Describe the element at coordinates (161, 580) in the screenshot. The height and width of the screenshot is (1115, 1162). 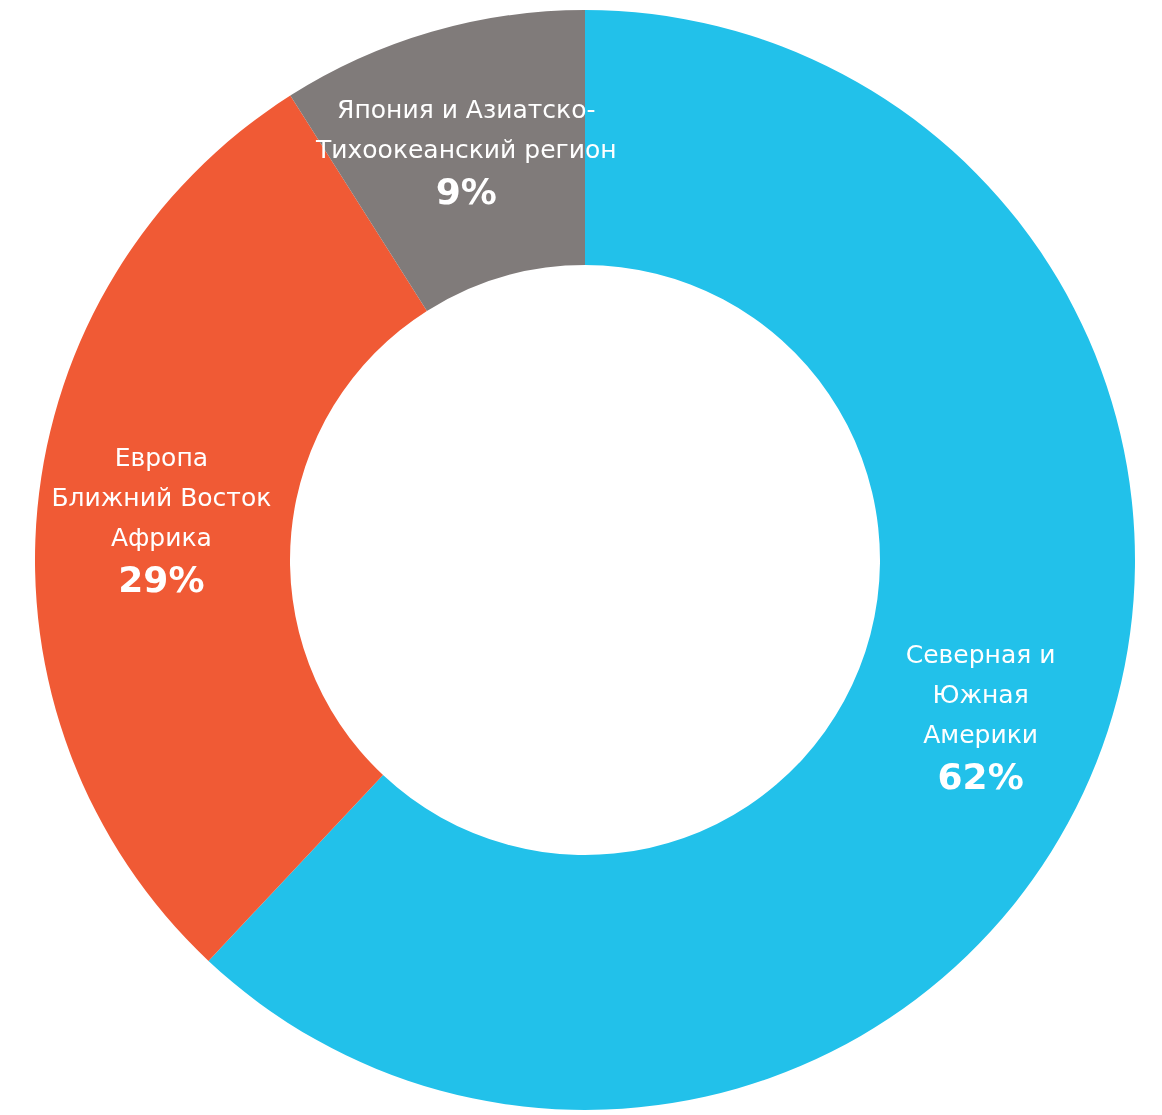
I see `data-label: 29%` at that location.